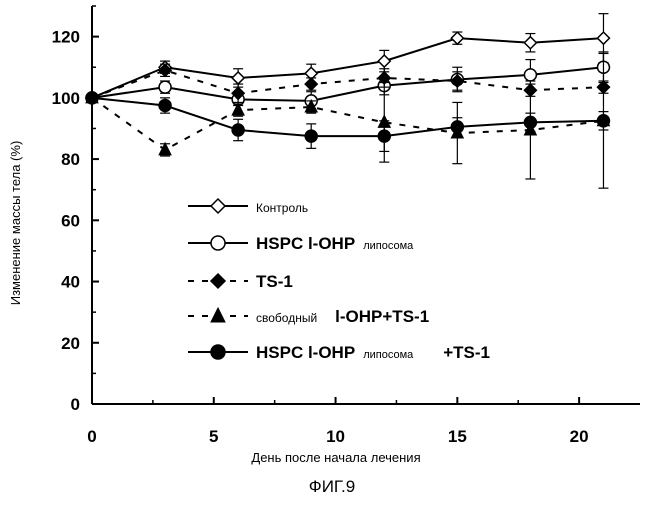  Describe the element at coordinates (70, 282) in the screenshot. I see `y-tick-label: 40` at that location.